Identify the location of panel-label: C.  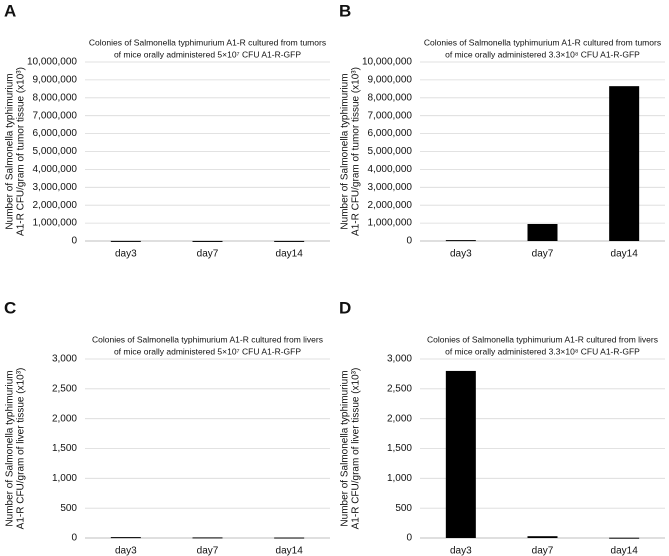
(10, 307).